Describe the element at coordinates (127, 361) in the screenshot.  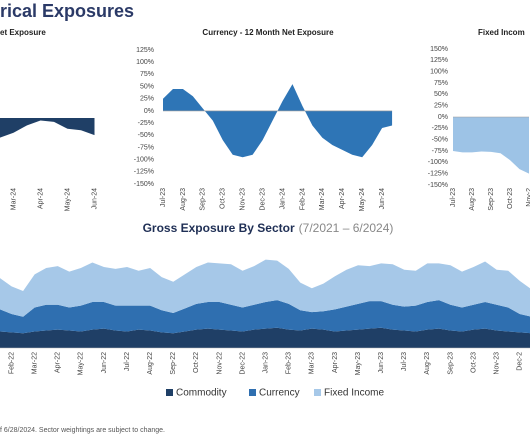
I see `x-tick-label: Jul-22` at that location.